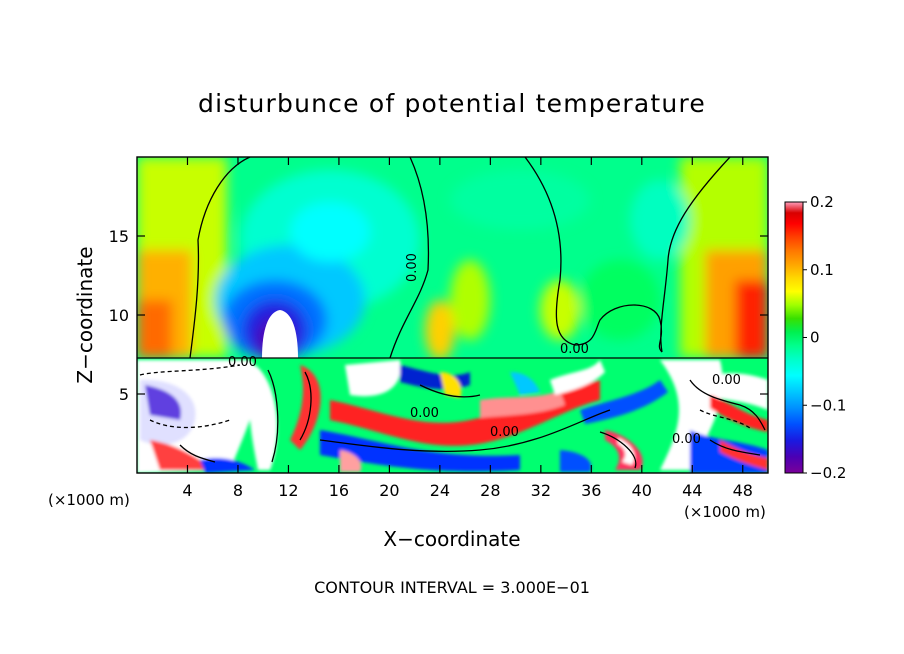  What do you see at coordinates (339, 490) in the screenshot?
I see `x-tick-label: 16` at bounding box center [339, 490].